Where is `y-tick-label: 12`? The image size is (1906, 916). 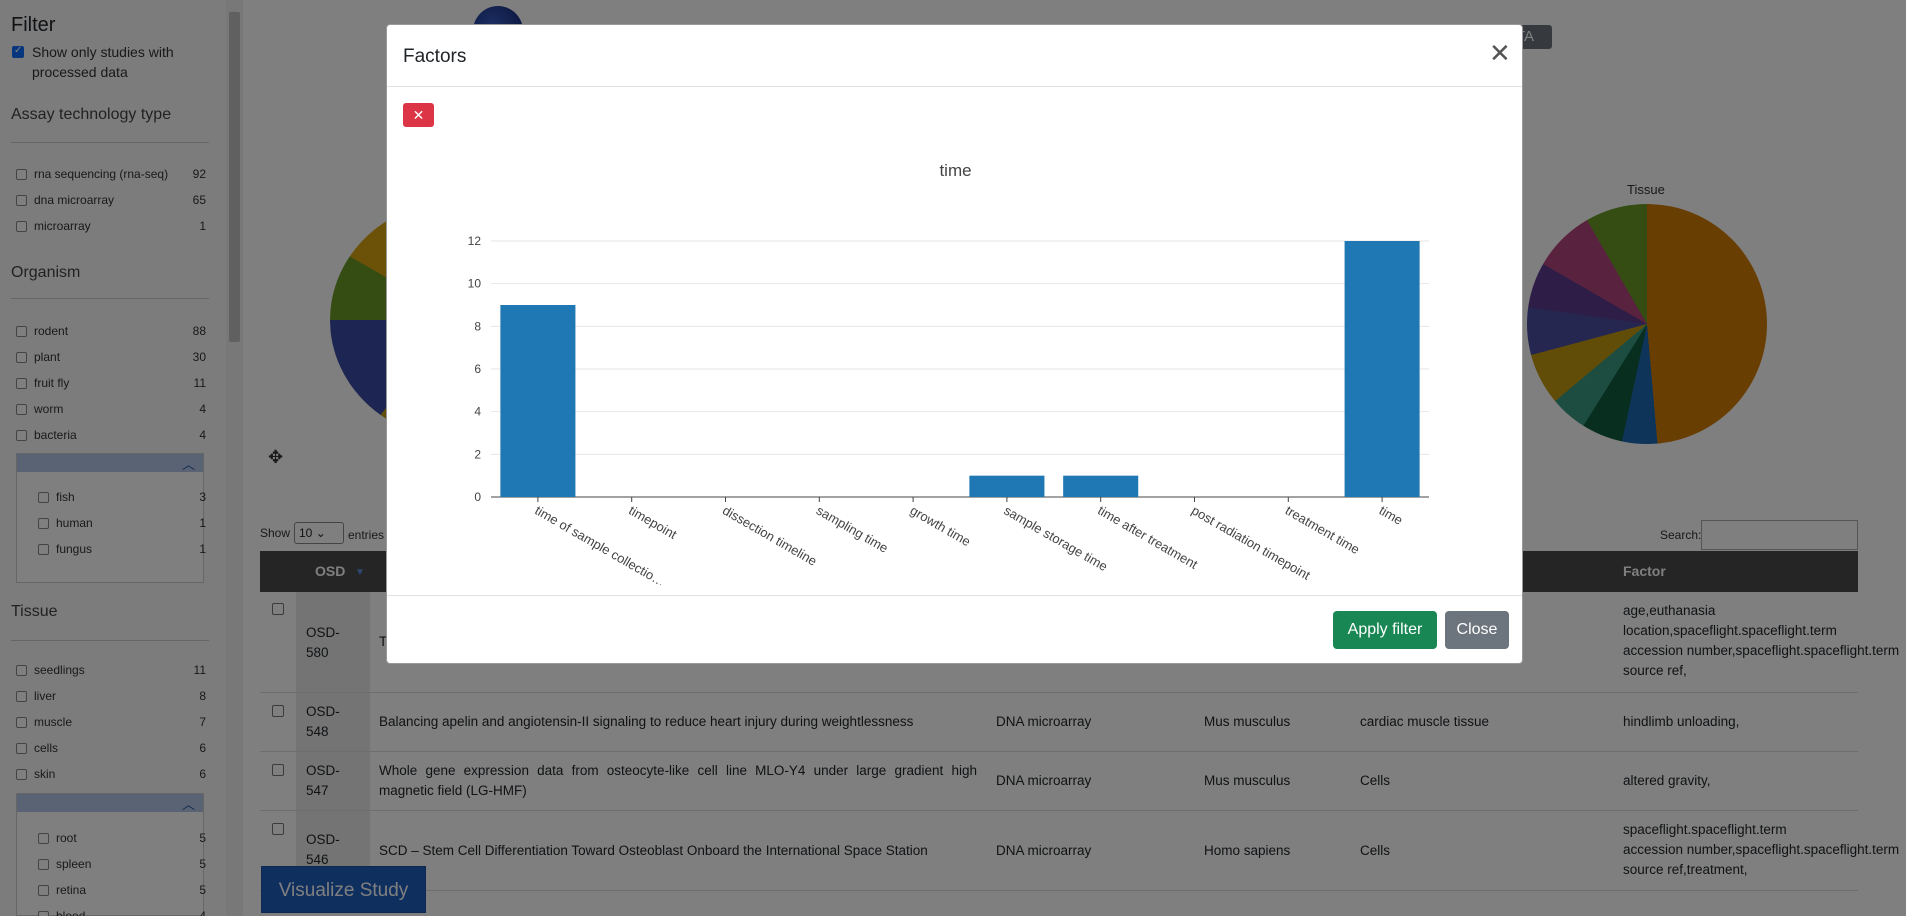
y-tick-label: 12 is located at coordinates (475, 241).